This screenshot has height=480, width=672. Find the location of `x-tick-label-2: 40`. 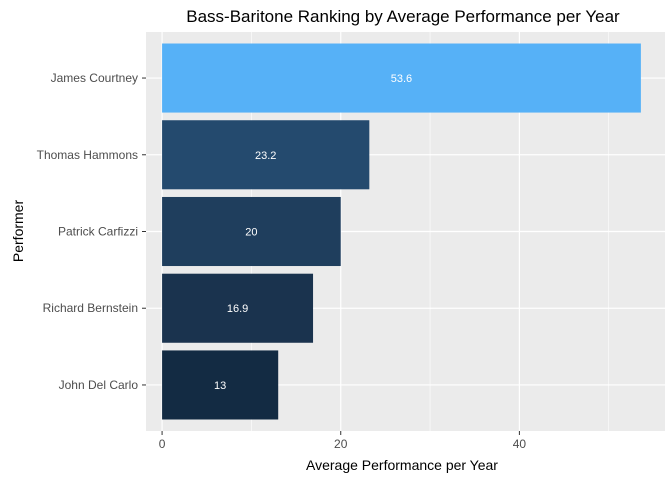

x-tick-label-2: 40 is located at coordinates (520, 444).